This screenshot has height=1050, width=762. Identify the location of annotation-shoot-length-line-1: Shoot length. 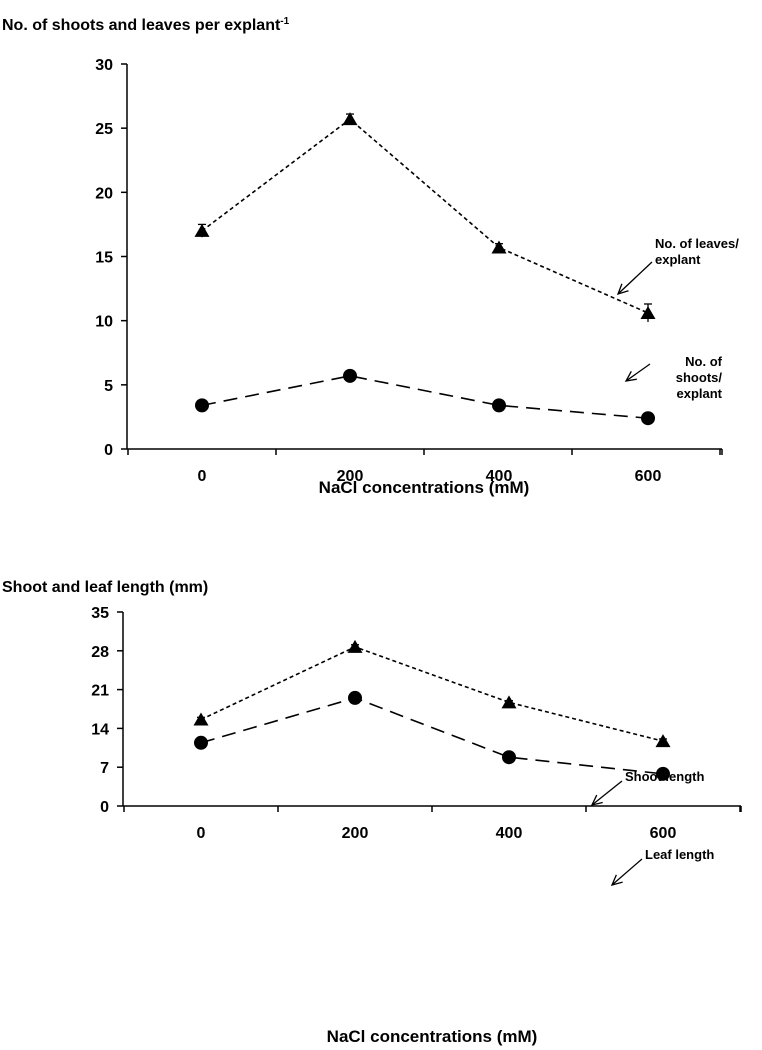
(664, 776).